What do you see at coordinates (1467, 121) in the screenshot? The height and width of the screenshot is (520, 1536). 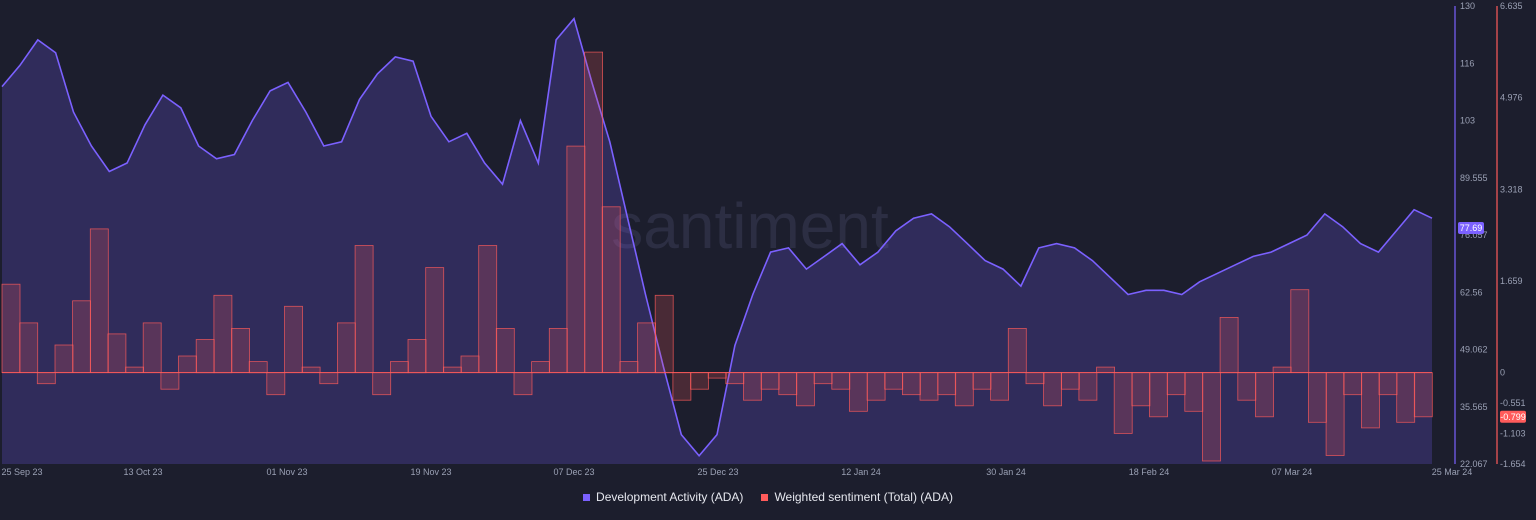 I see `y-left-tick-label: 103` at bounding box center [1467, 121].